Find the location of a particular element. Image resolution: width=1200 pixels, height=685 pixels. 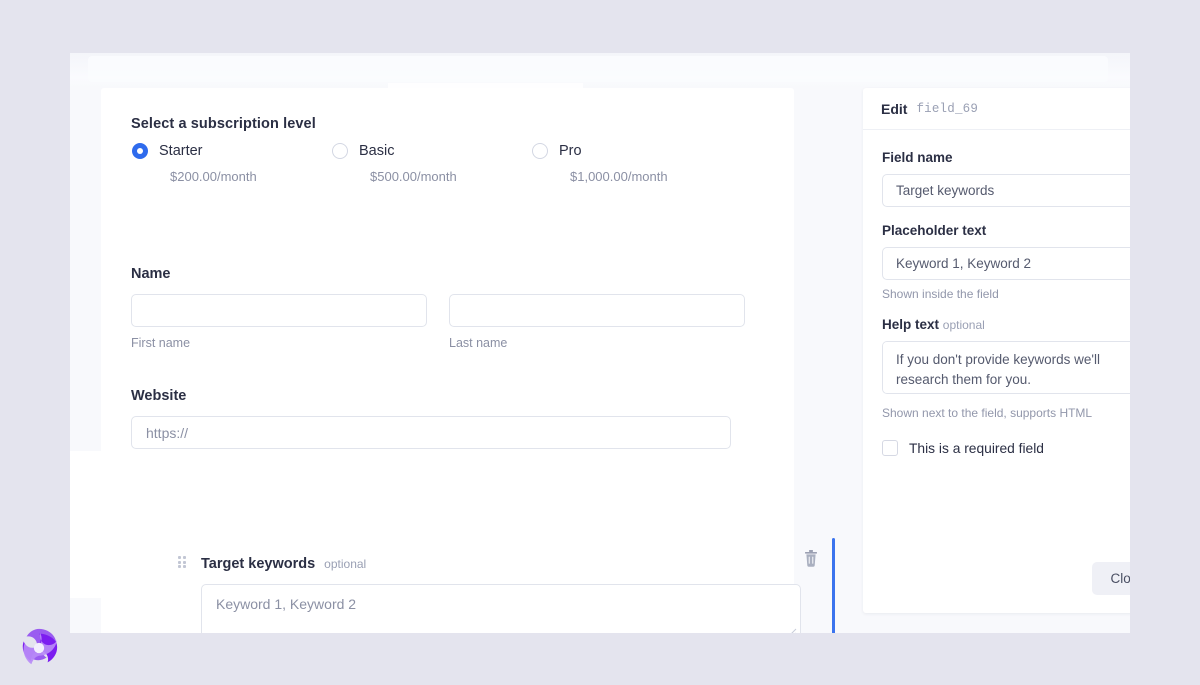

panel-help-text-hint: Shown next to the field, supports HTML is located at coordinates (987, 413).